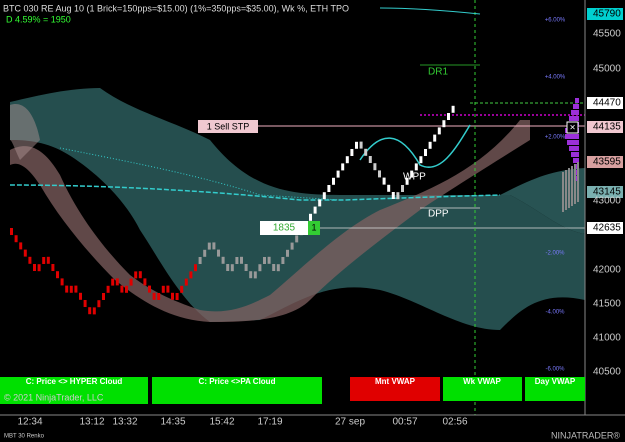  I want to click on time-label: 27 sep, so click(350, 422).